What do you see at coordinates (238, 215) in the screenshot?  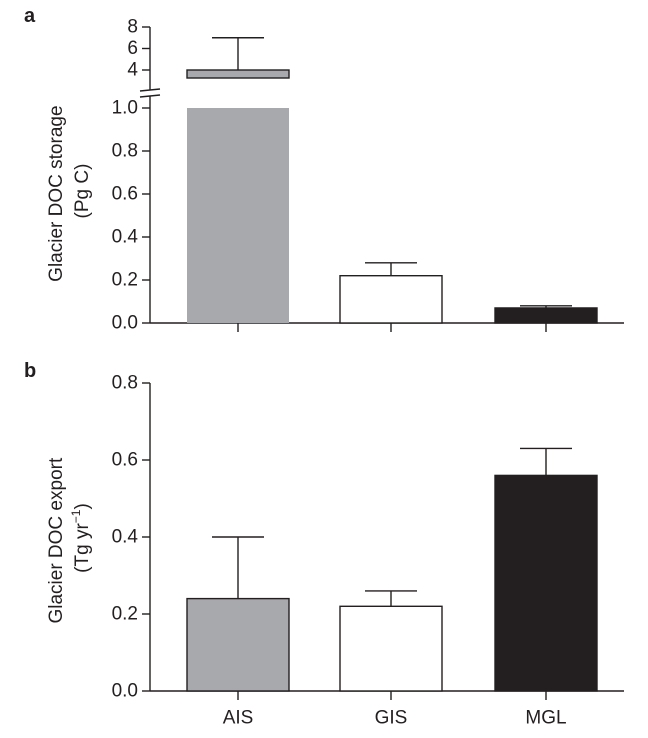 I see `panel-a-bar-lower` at bounding box center [238, 215].